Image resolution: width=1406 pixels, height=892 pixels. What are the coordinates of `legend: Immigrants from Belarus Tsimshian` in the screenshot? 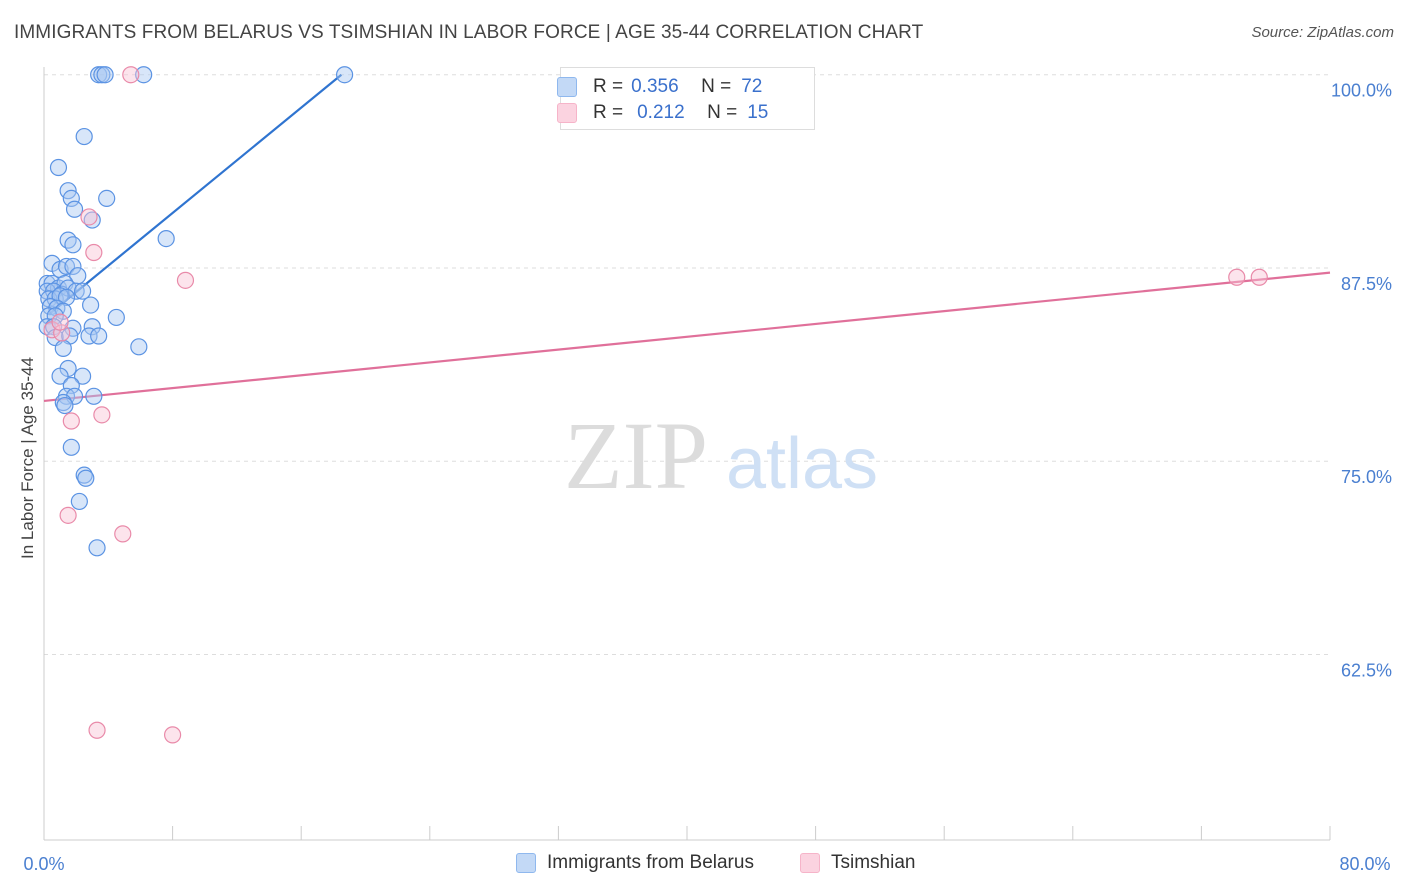 It's located at (703, 865).